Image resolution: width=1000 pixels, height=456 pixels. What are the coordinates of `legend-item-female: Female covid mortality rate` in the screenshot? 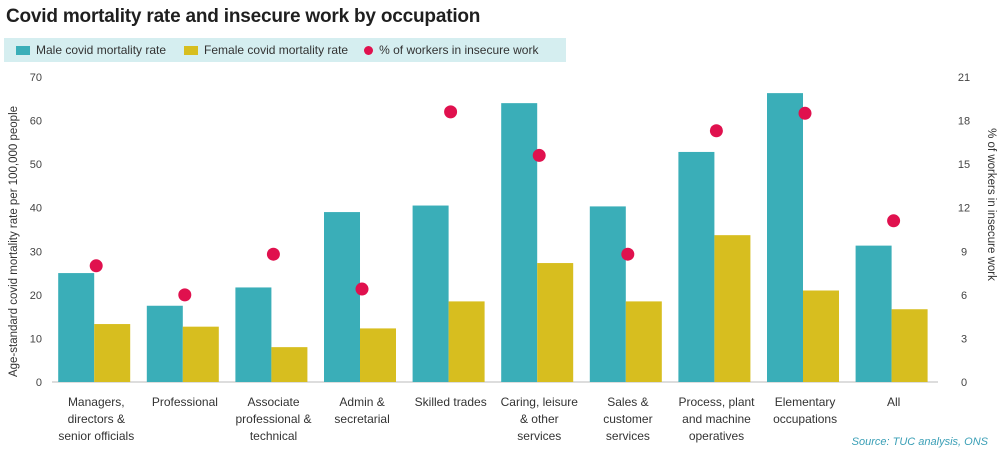 It's located at (266, 50).